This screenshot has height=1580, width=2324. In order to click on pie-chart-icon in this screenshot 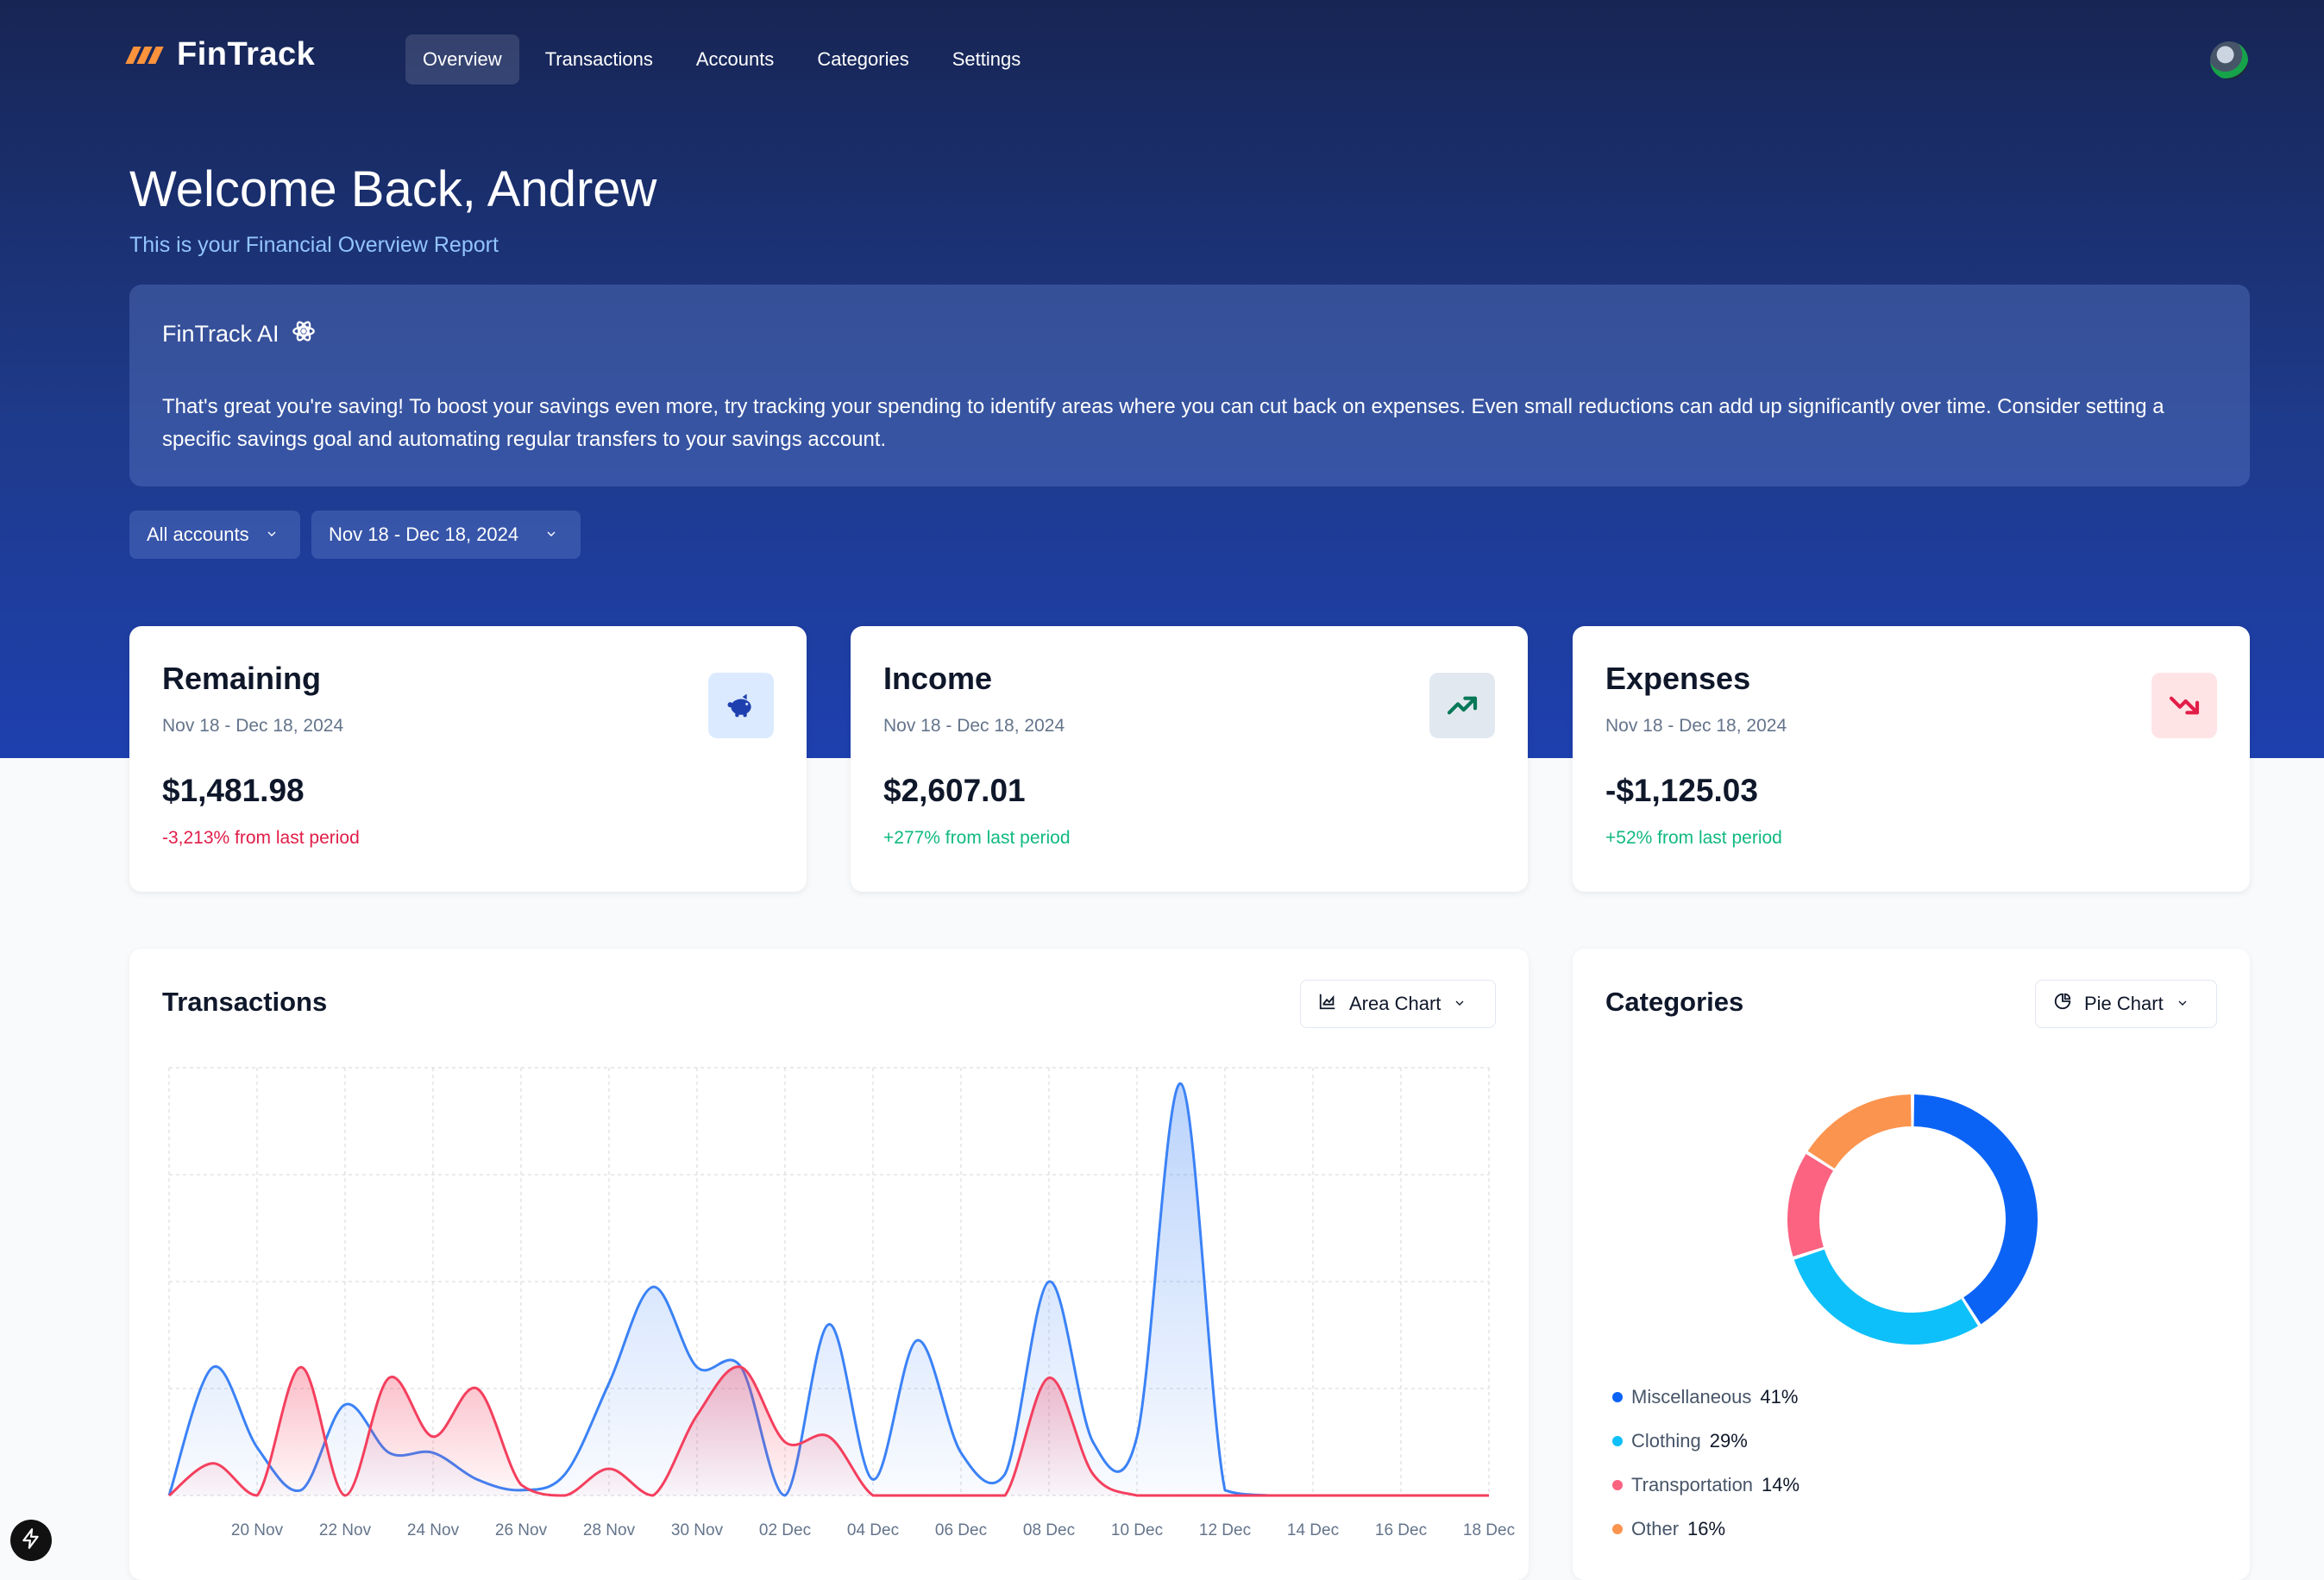, I will do `click(2063, 1004)`.